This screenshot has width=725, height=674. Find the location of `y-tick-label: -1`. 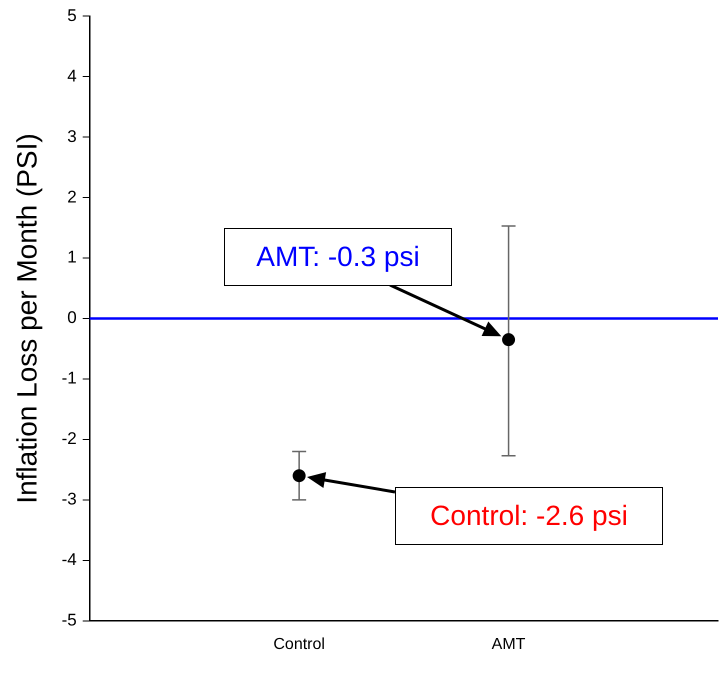

y-tick-label: -1 is located at coordinates (69, 378).